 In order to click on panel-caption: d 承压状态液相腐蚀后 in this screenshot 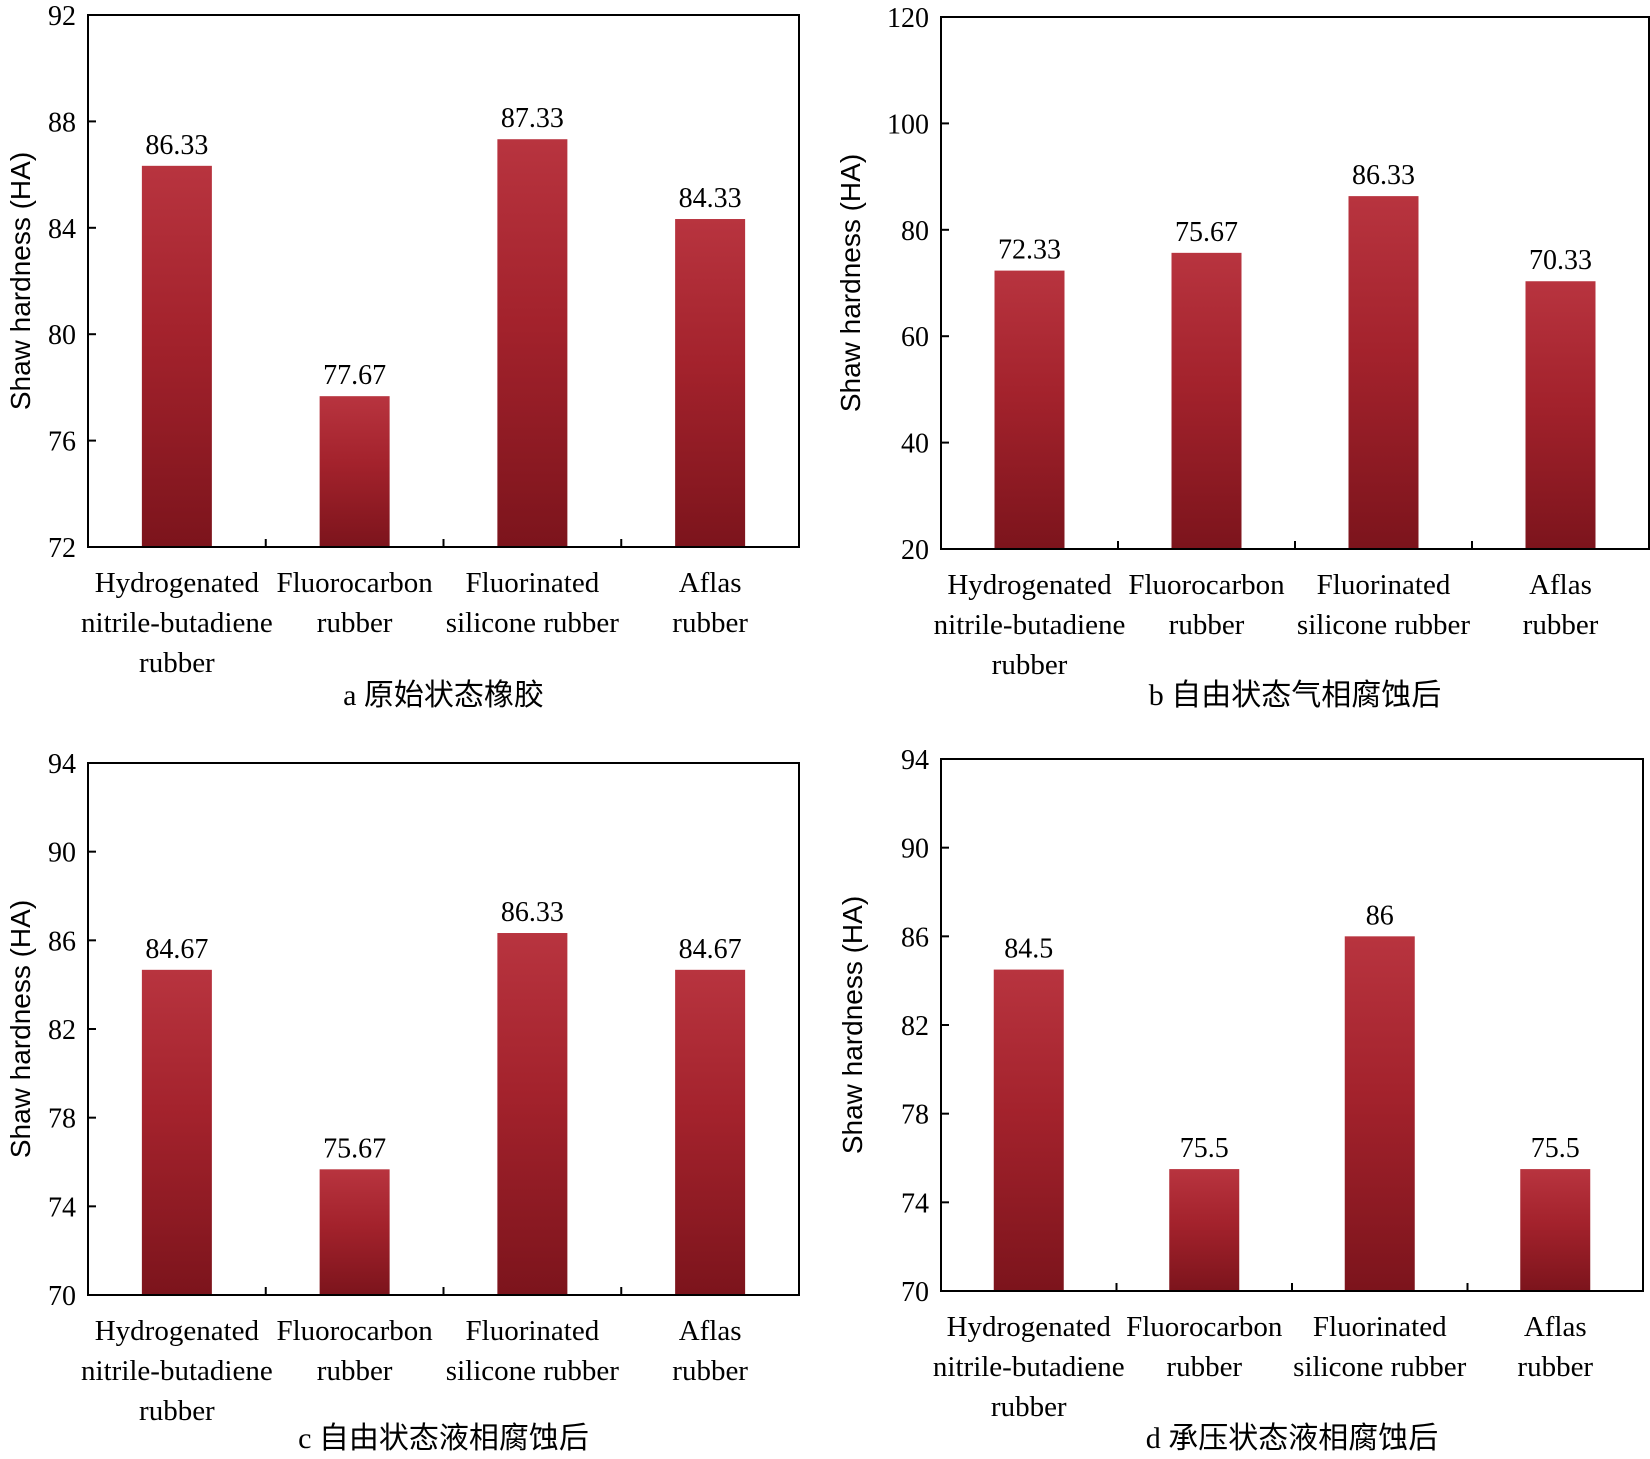, I will do `click(1292, 1438)`.